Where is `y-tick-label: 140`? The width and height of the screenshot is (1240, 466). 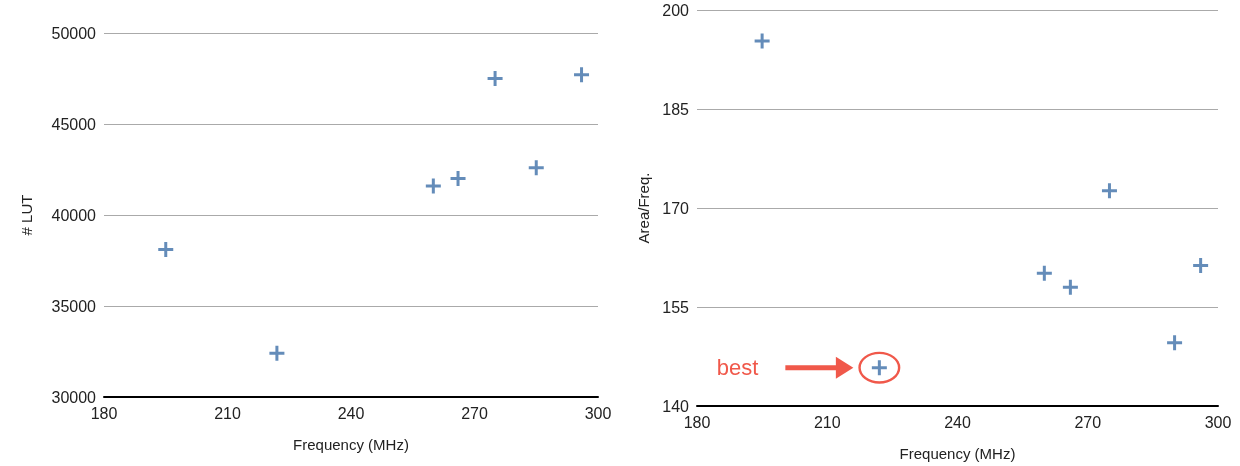
y-tick-label: 140 is located at coordinates (676, 406).